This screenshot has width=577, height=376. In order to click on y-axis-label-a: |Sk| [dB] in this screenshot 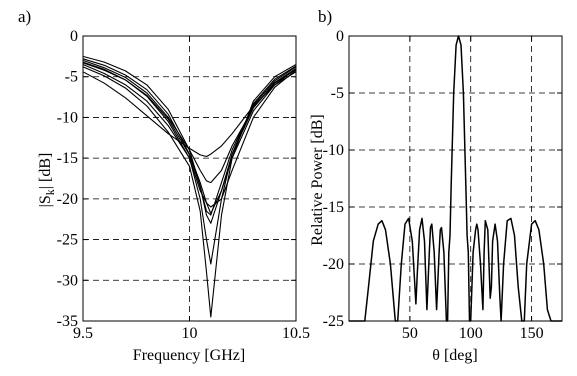, I will do `click(47, 180)`.